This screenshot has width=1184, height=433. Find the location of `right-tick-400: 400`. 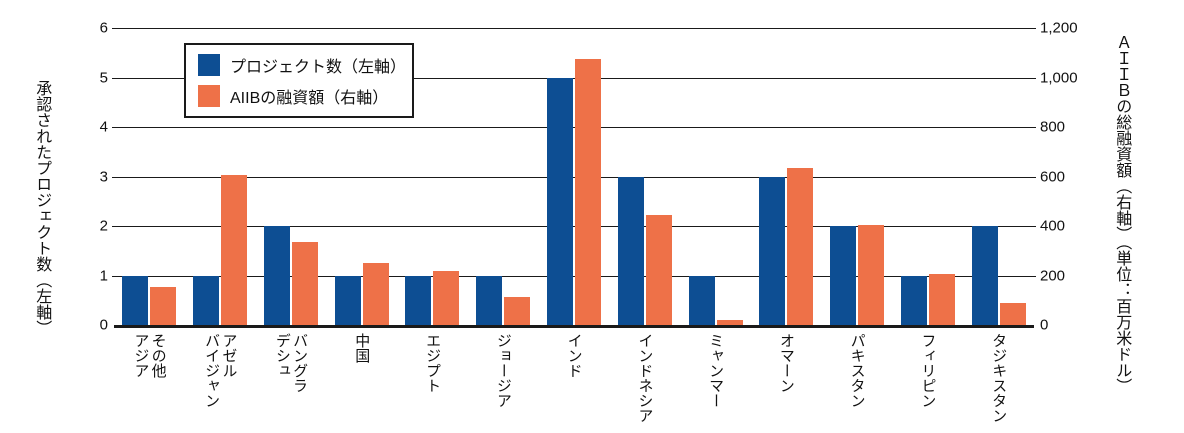

right-tick-400: 400 is located at coordinates (1053, 226).